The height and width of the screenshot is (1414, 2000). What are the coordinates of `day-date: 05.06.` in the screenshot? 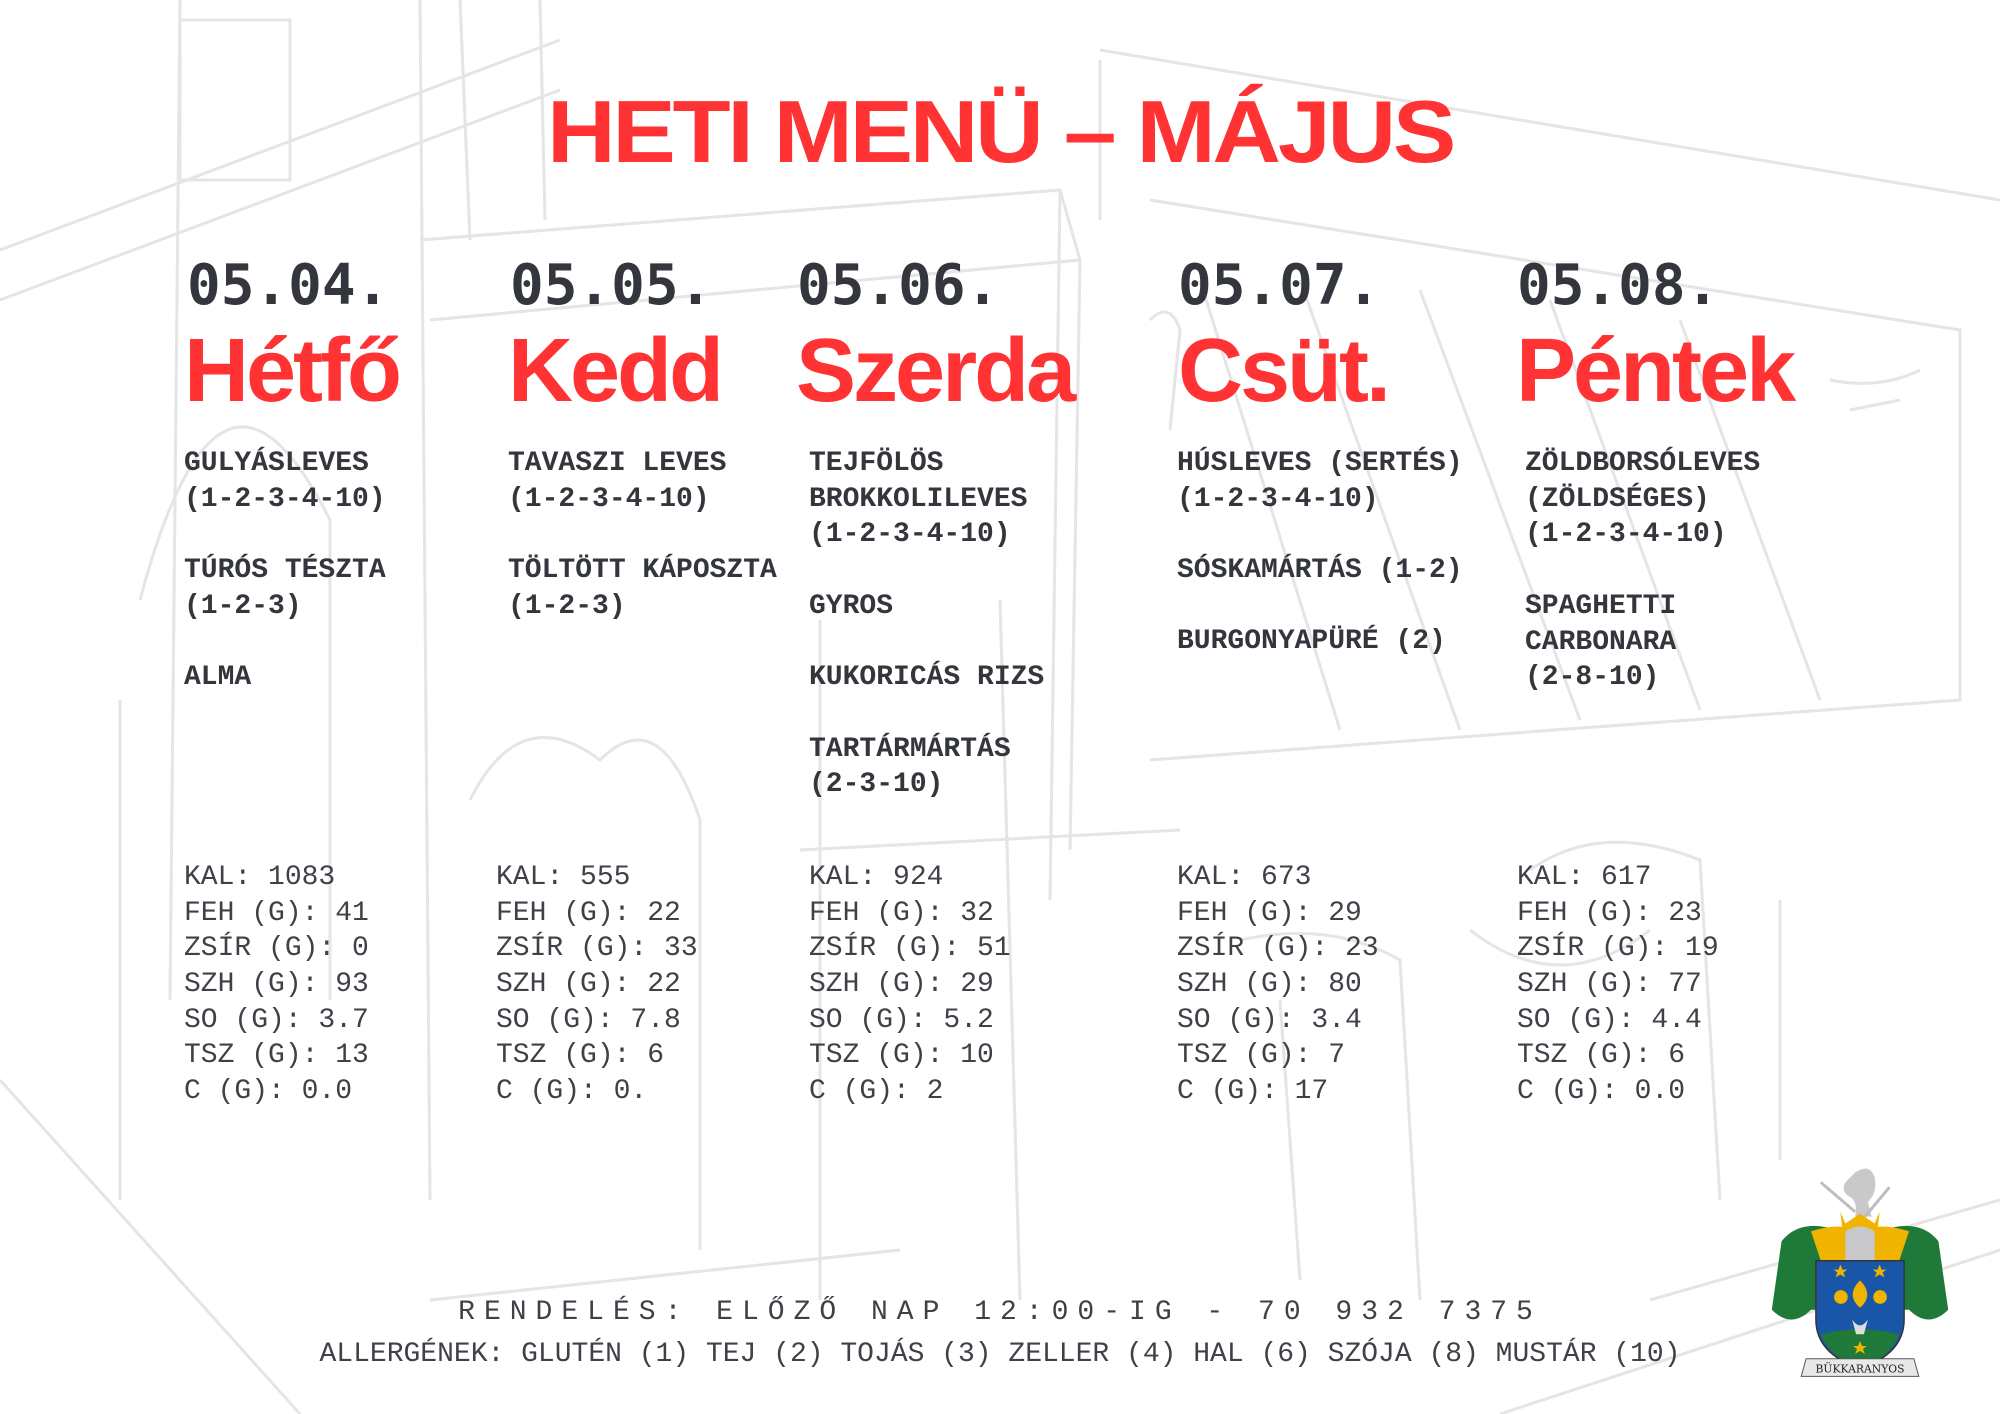 It's located at (898, 285).